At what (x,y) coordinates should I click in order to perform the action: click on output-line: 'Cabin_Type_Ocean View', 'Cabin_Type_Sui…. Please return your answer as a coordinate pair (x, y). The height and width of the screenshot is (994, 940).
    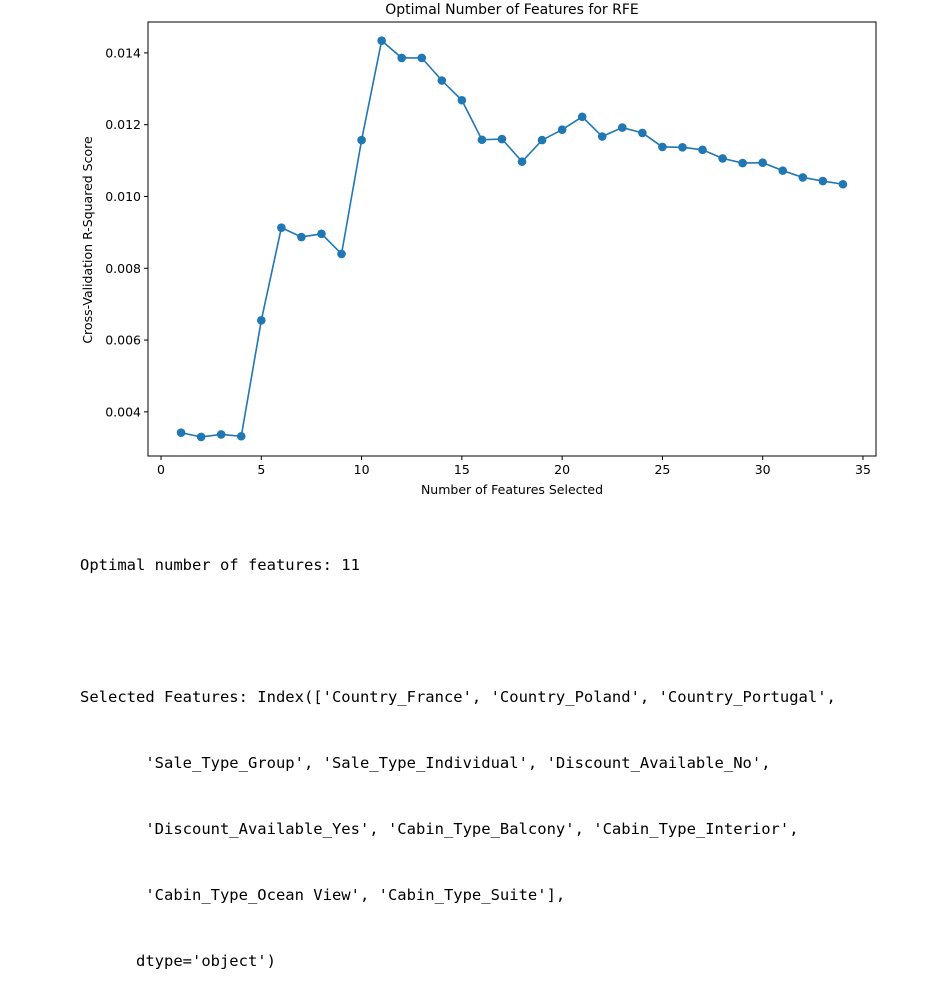
    Looking at the image, I should click on (323, 895).